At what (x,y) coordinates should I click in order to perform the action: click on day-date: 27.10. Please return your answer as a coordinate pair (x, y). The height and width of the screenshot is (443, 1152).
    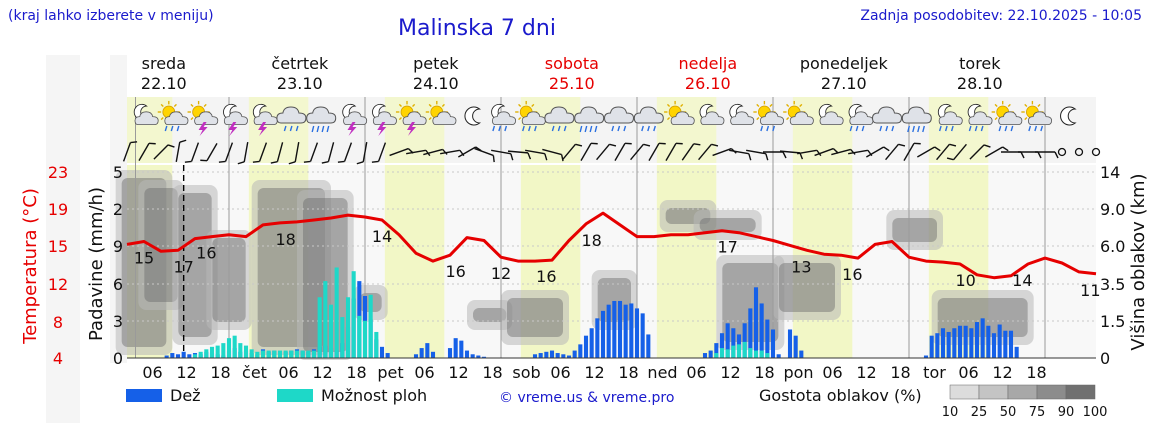
    Looking at the image, I should click on (844, 83).